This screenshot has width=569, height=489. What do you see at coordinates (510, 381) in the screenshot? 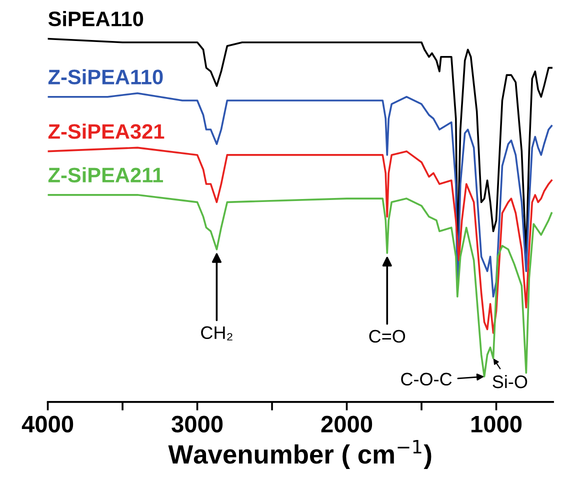
I see `annotation: Si-O` at bounding box center [510, 381].